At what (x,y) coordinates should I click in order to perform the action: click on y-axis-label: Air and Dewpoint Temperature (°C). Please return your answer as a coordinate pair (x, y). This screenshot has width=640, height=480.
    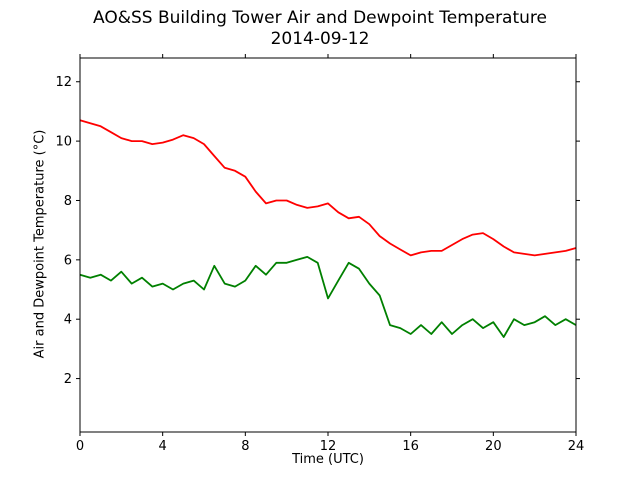
    Looking at the image, I should click on (40, 244).